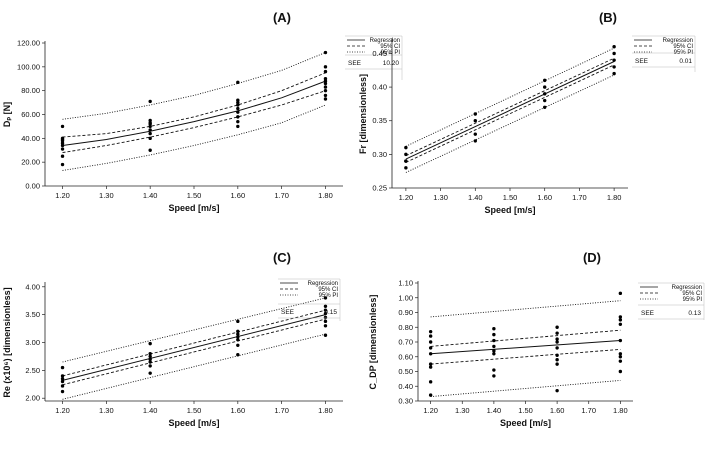  Describe the element at coordinates (282, 257) in the screenshot. I see `panel-letter: (C)` at that location.